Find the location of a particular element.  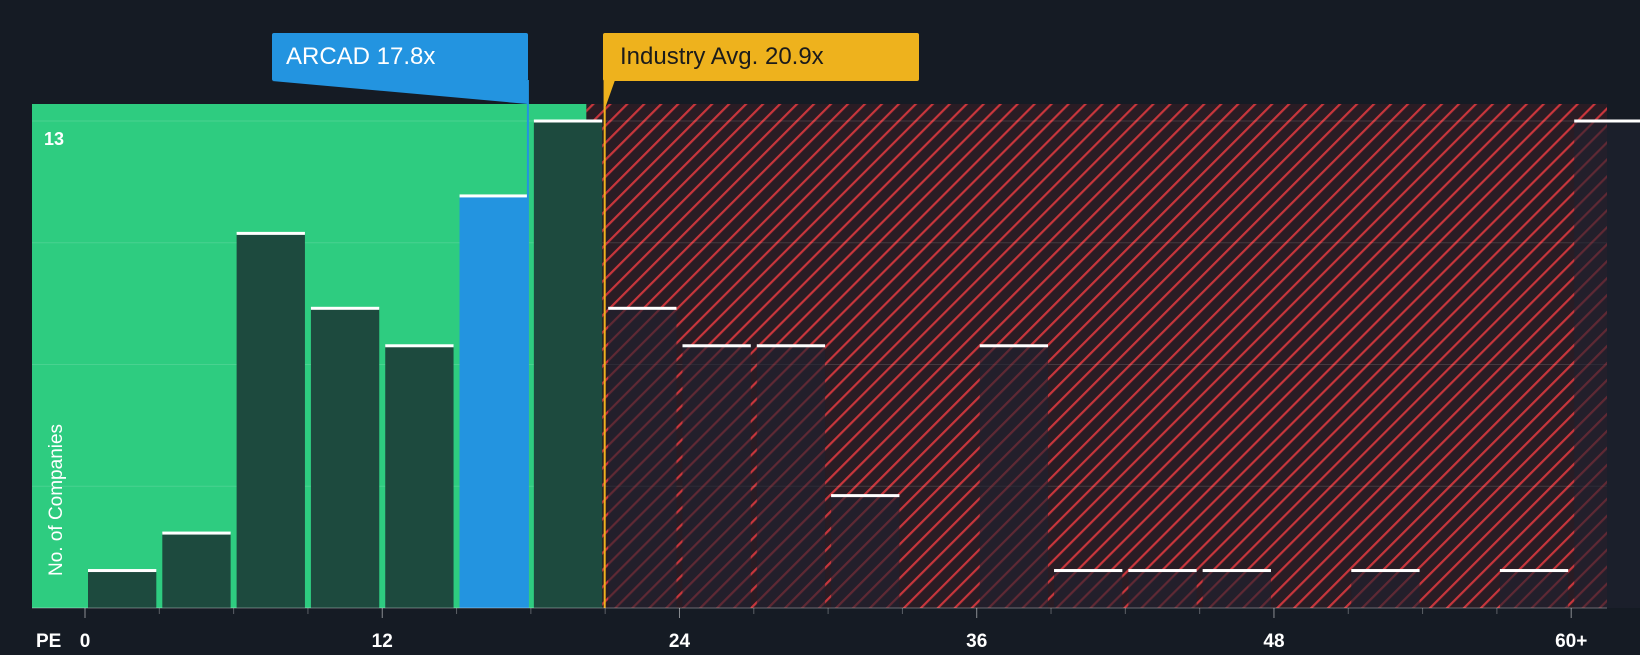

company-callout-tail is located at coordinates (400, 92).